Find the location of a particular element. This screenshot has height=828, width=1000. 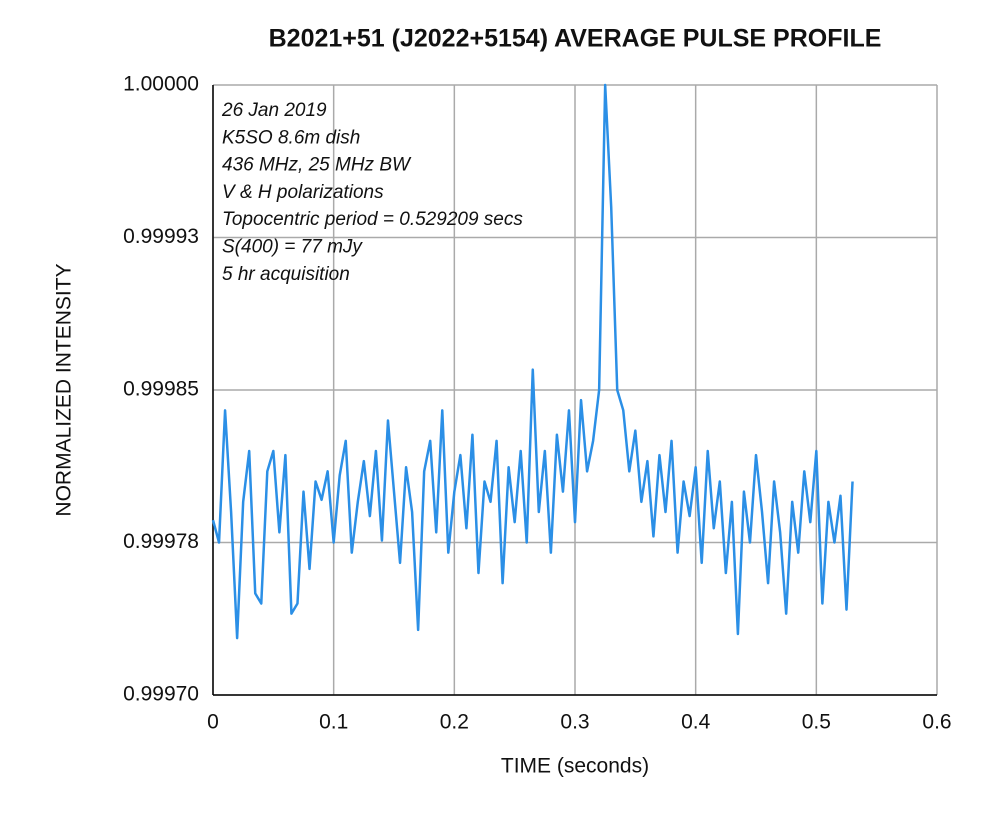

y-tick-label: 0.99978 is located at coordinates (161, 541).